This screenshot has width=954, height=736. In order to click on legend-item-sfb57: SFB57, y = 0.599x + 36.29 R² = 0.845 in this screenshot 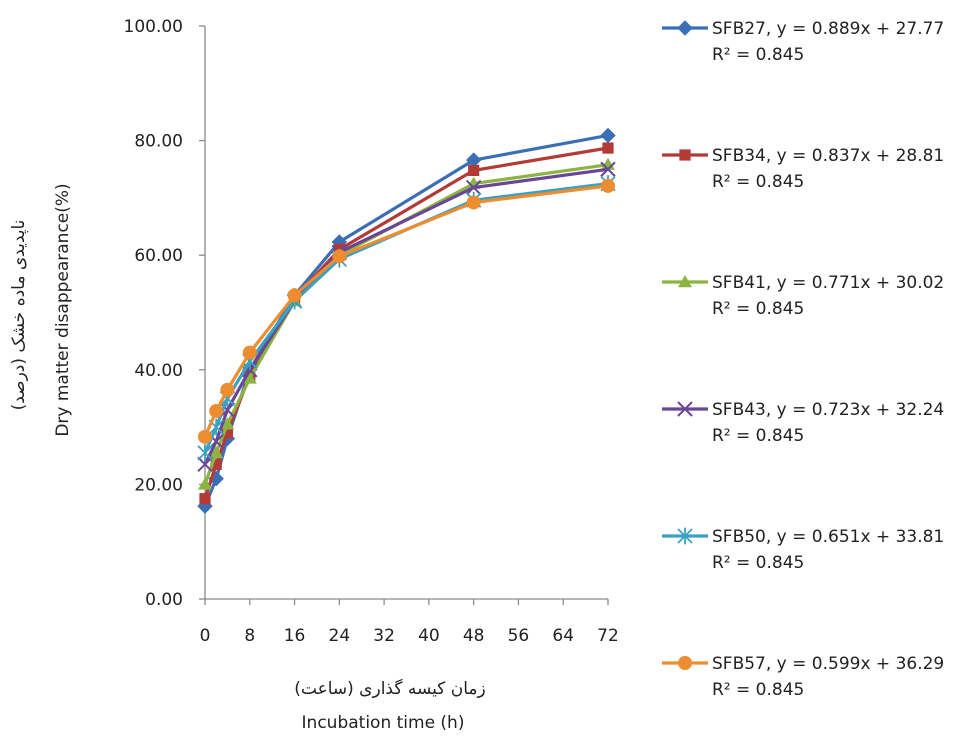, I will do `click(803, 677)`.